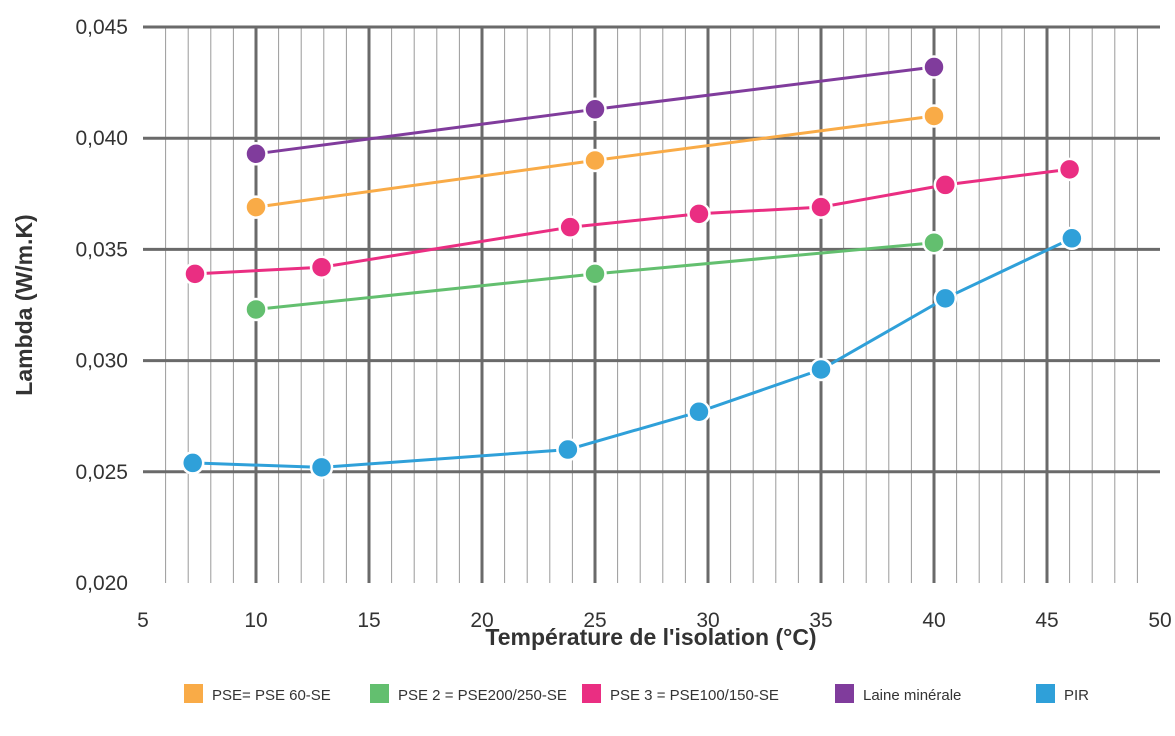  What do you see at coordinates (707, 620) in the screenshot?
I see `x-tick-label: 30` at bounding box center [707, 620].